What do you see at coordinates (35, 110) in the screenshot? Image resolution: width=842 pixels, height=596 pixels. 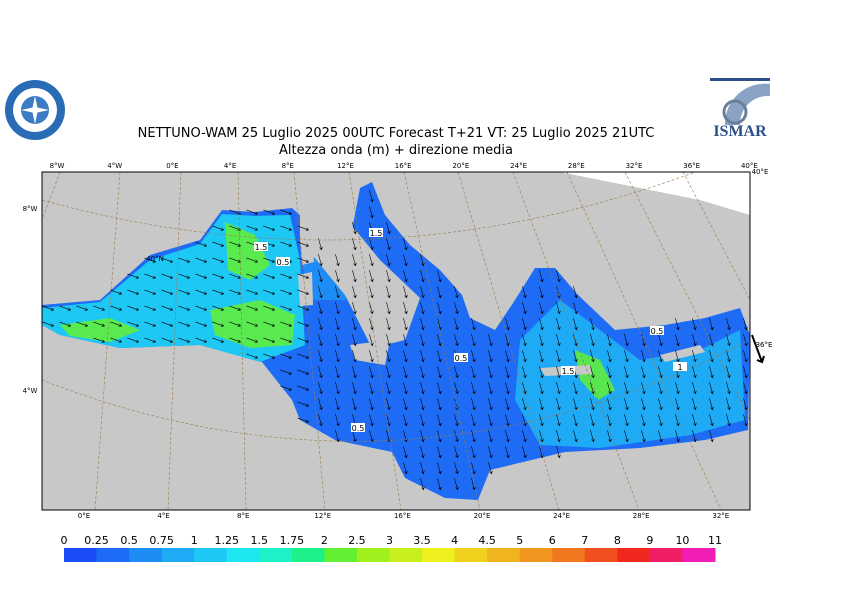 I see `left-logo` at bounding box center [35, 110].